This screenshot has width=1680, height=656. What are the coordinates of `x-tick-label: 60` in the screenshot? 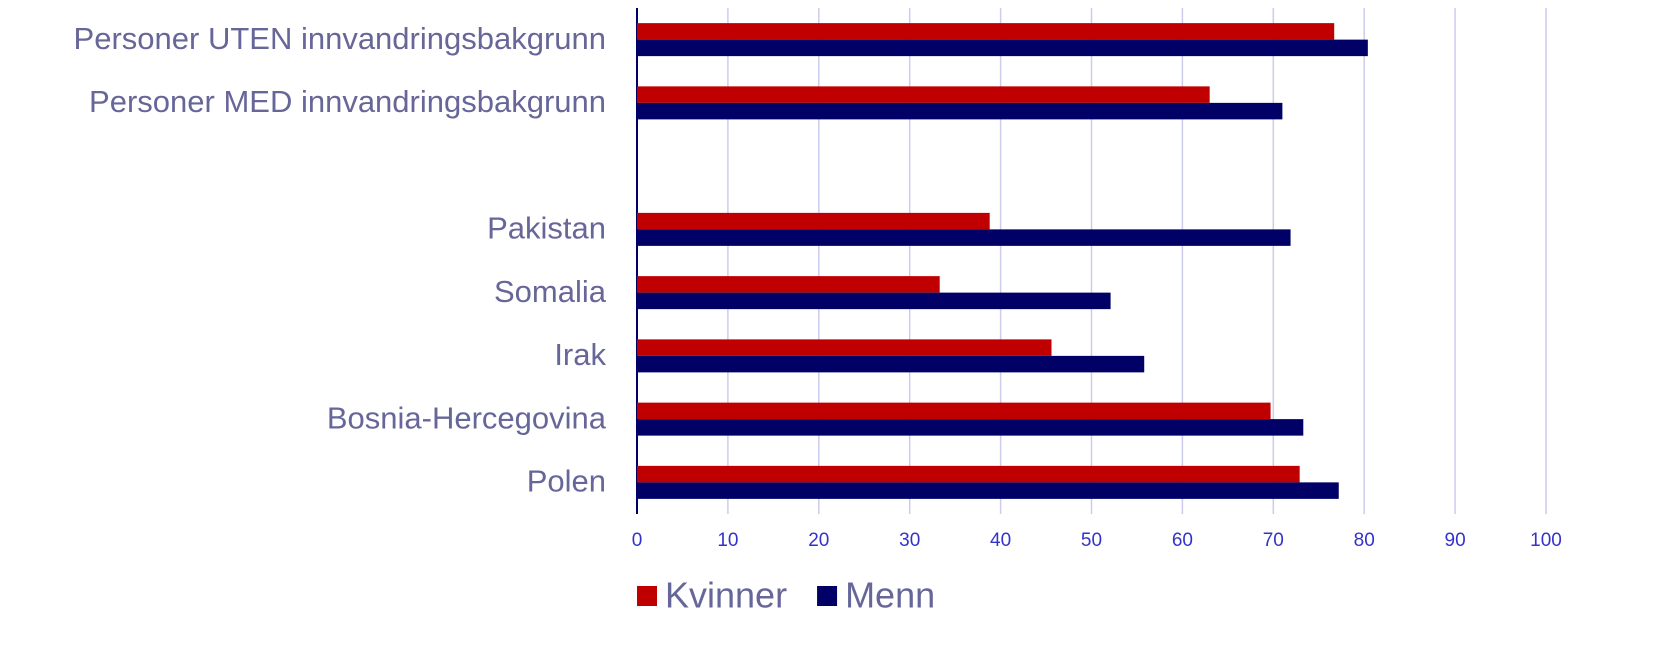 It's located at (1182, 540).